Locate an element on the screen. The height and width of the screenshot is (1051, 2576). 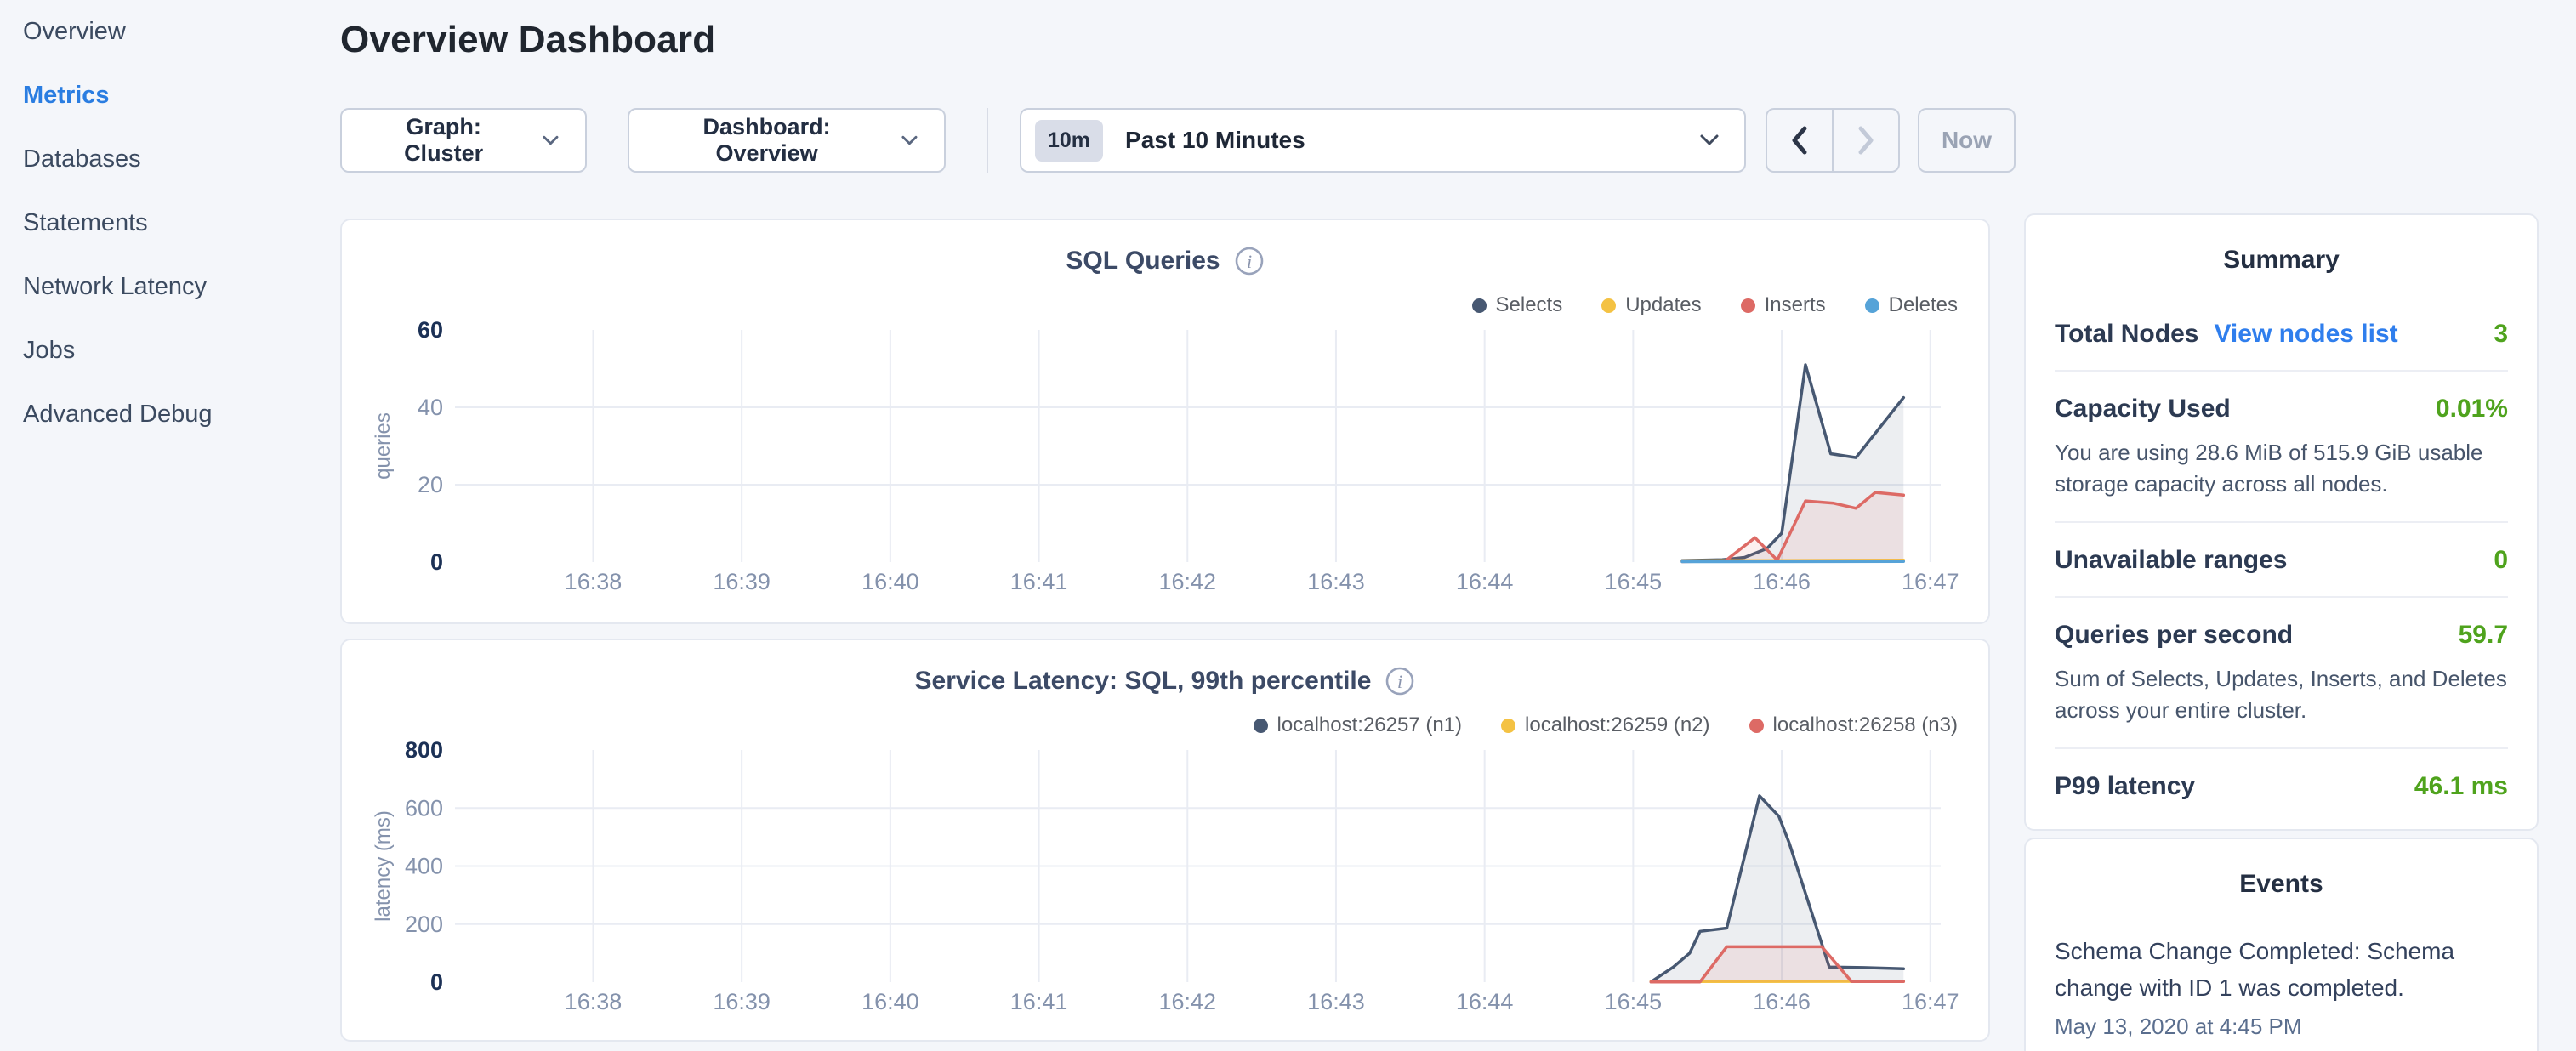
legend-label: localhost:26259 (n2) is located at coordinates (1617, 725).